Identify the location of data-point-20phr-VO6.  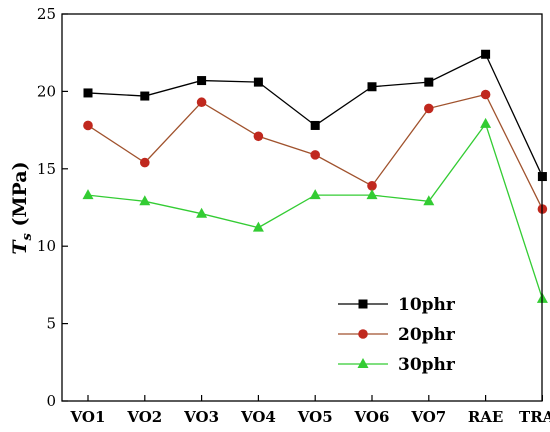
(372, 186).